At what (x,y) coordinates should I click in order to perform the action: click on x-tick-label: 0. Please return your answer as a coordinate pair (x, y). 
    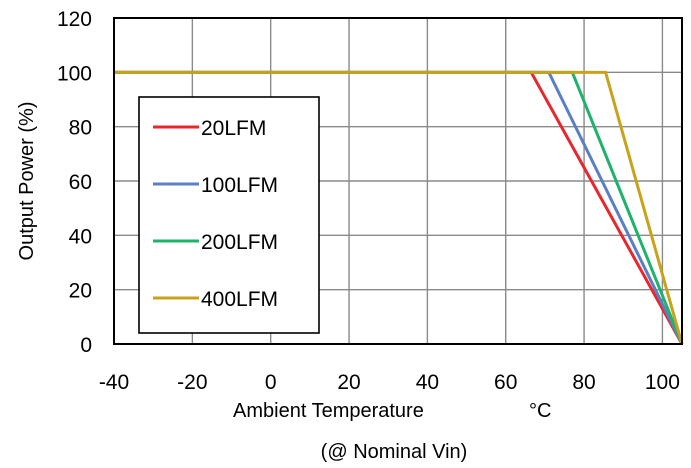
    Looking at the image, I should click on (271, 382).